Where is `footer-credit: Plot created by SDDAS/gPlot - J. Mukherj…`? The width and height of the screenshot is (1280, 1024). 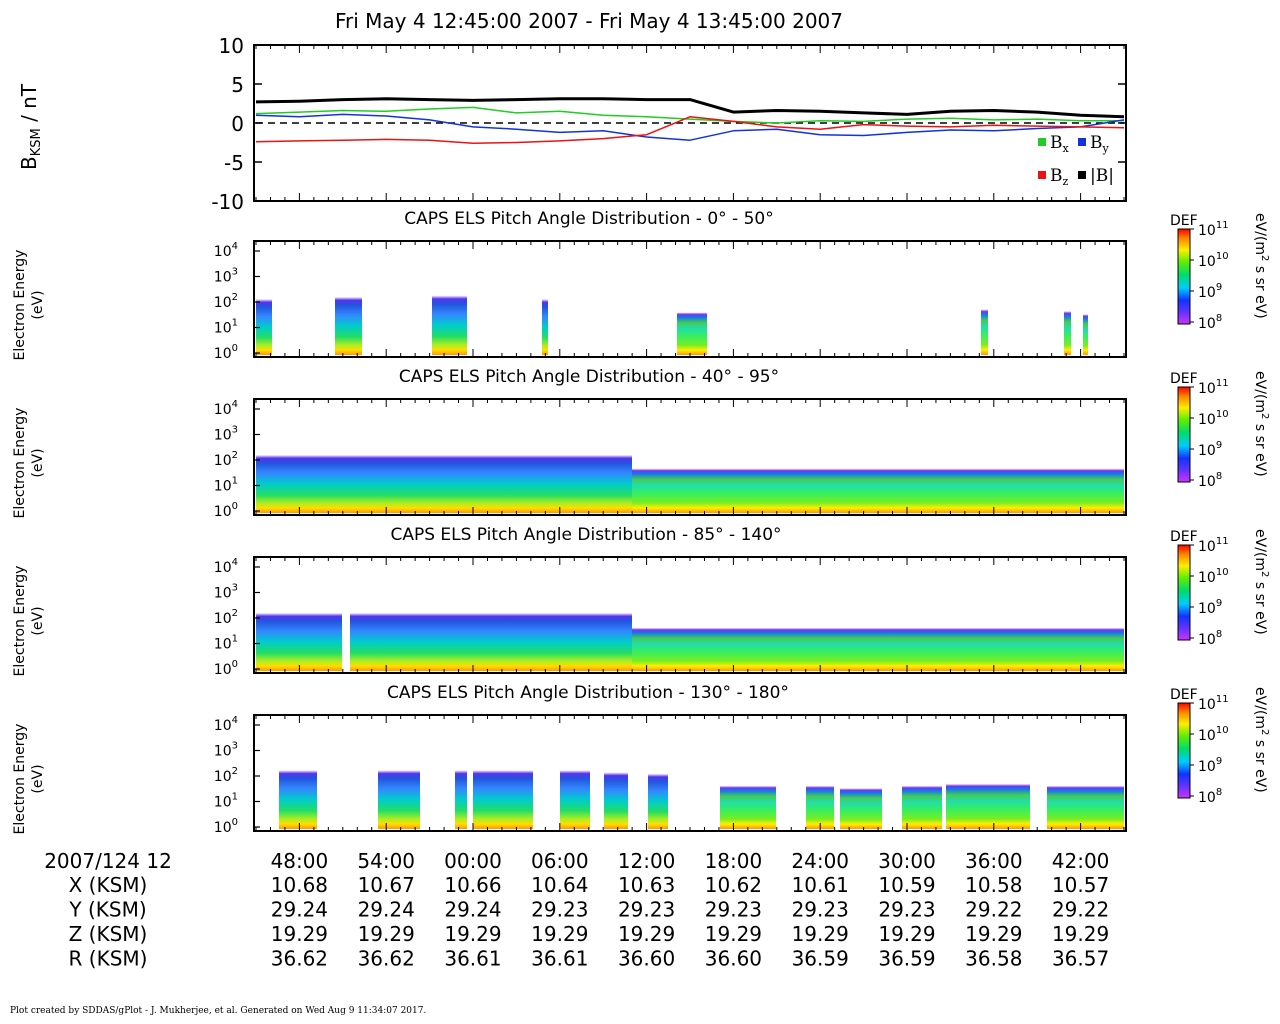
footer-credit: Plot created by SDDAS/gPlot - J. Mukherj… is located at coordinates (218, 1011).